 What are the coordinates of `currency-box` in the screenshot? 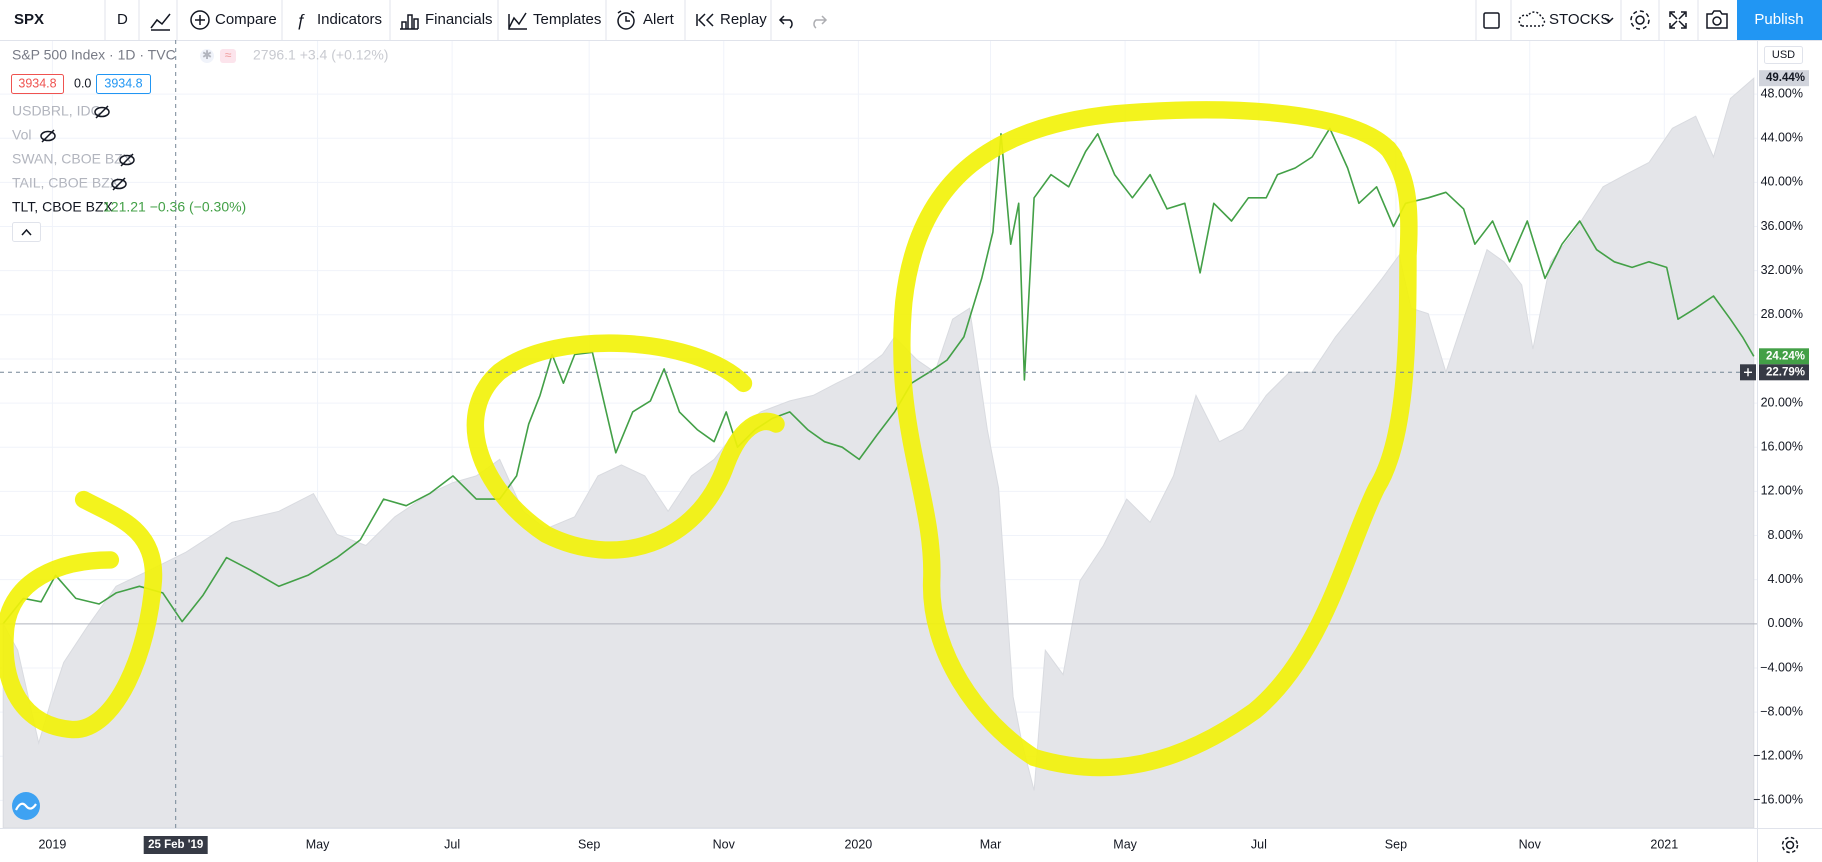 It's located at (1783, 55).